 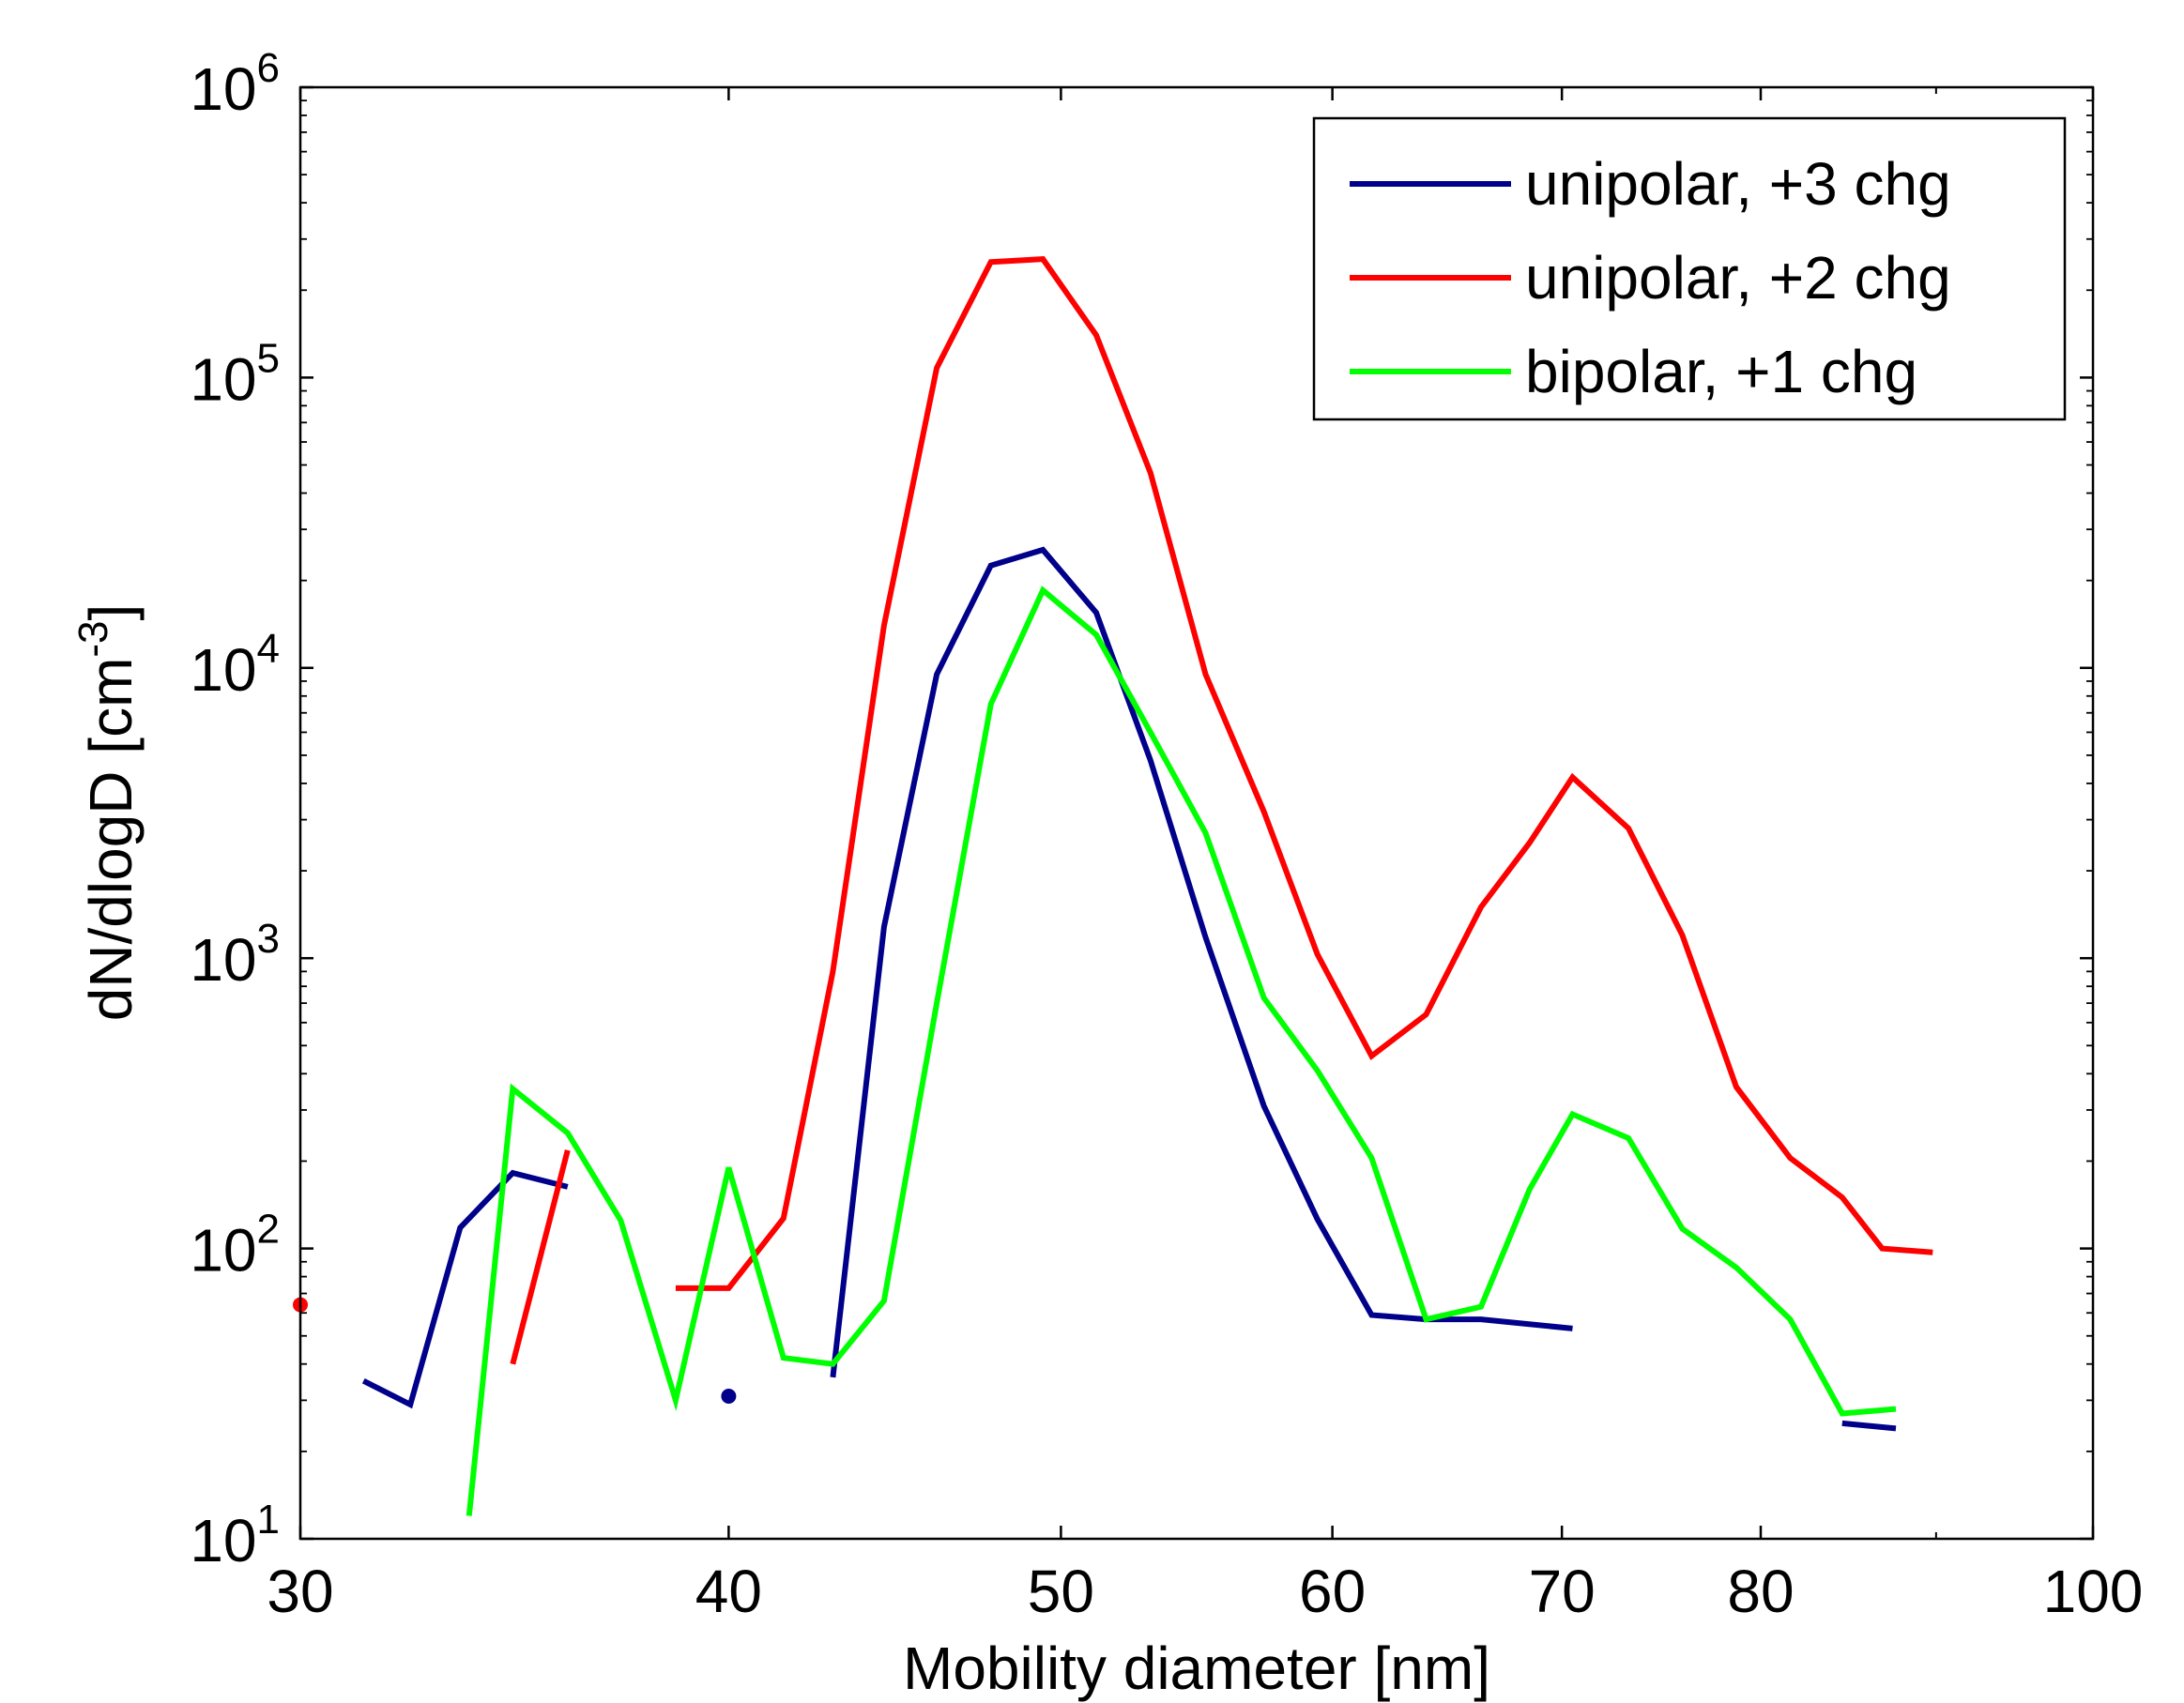 What do you see at coordinates (1721, 371) in the screenshot?
I see `legend-label: bipolar, +1 chg` at bounding box center [1721, 371].